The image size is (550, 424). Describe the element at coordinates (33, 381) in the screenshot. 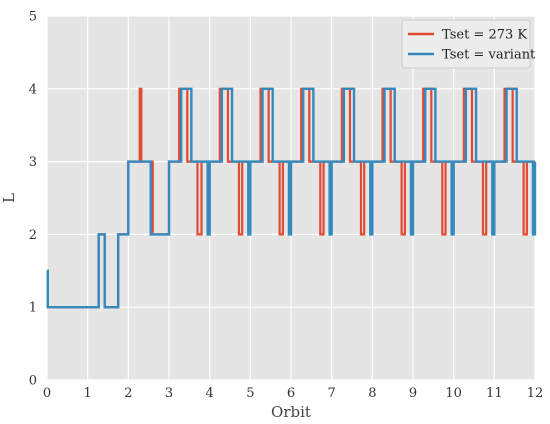

I see `y-tick-label: 0` at that location.